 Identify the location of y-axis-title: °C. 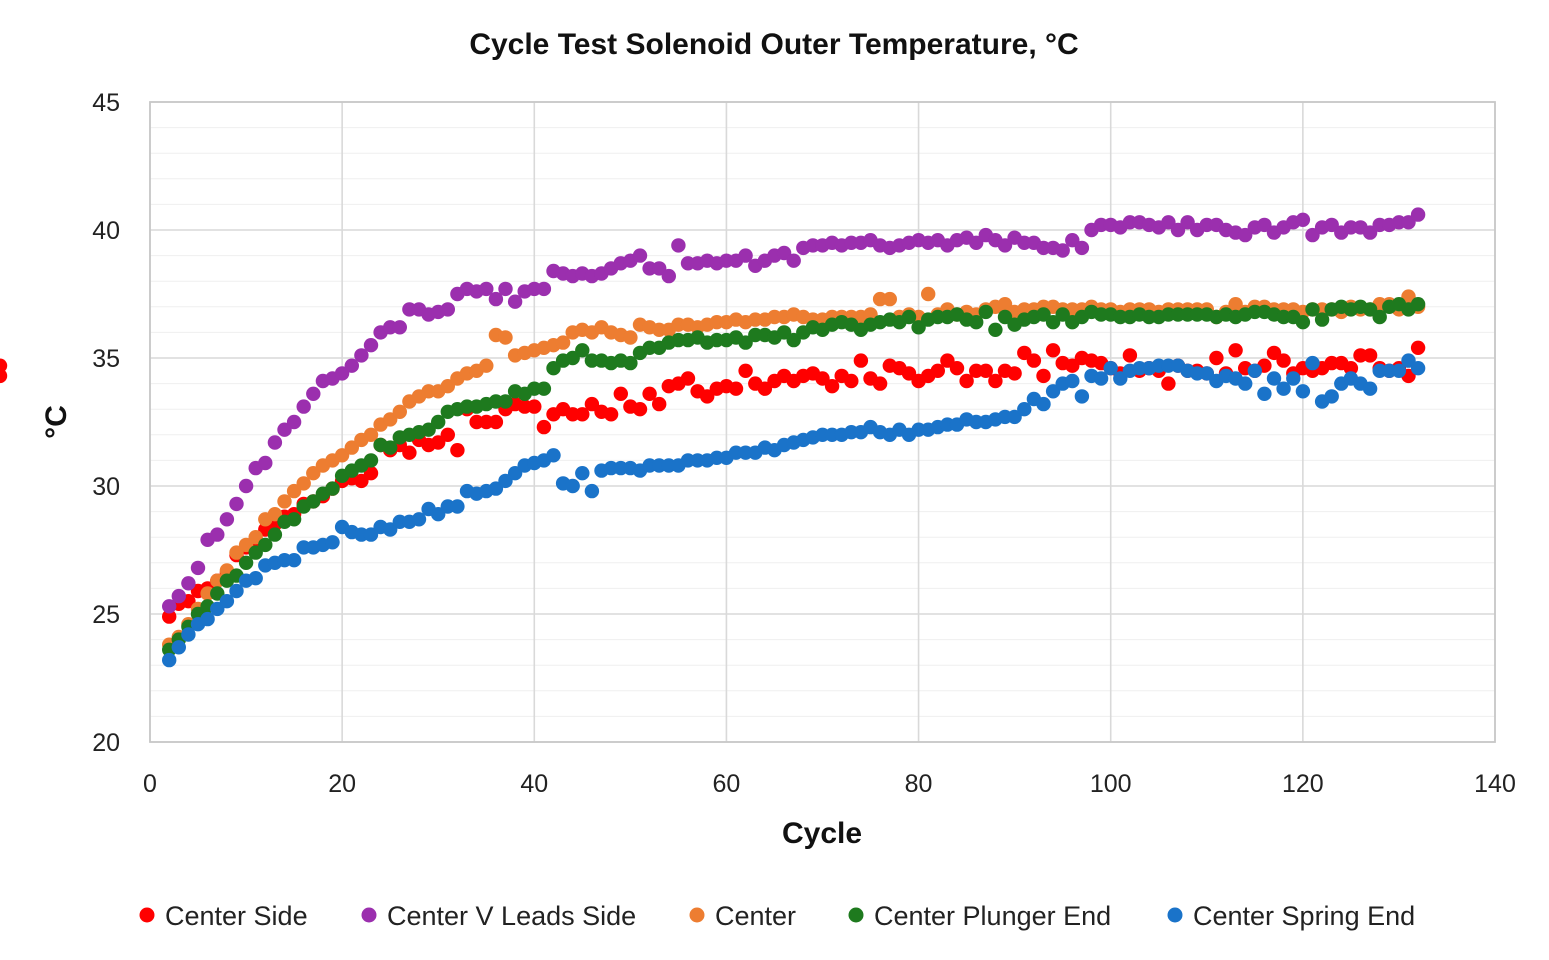
(56, 422).